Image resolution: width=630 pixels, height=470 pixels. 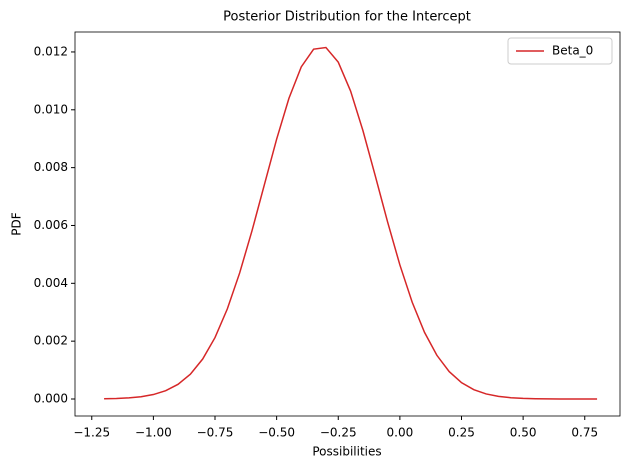 I want to click on y-tick-label: 0.008, so click(x=51, y=167).